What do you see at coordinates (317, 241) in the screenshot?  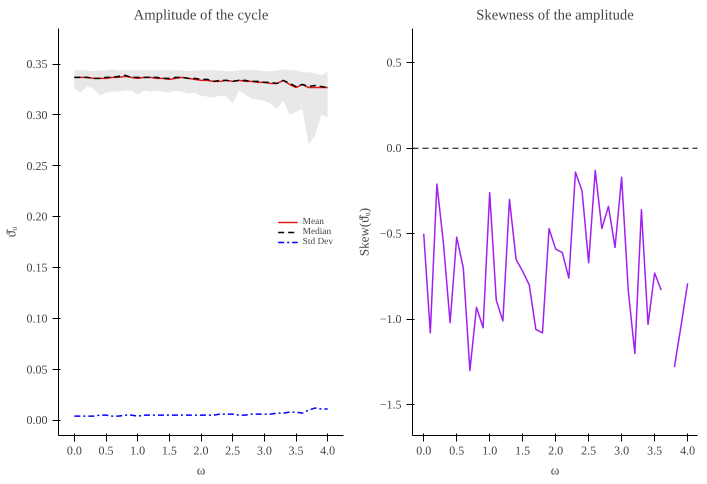 I see `legend-label: Std Dev` at bounding box center [317, 241].